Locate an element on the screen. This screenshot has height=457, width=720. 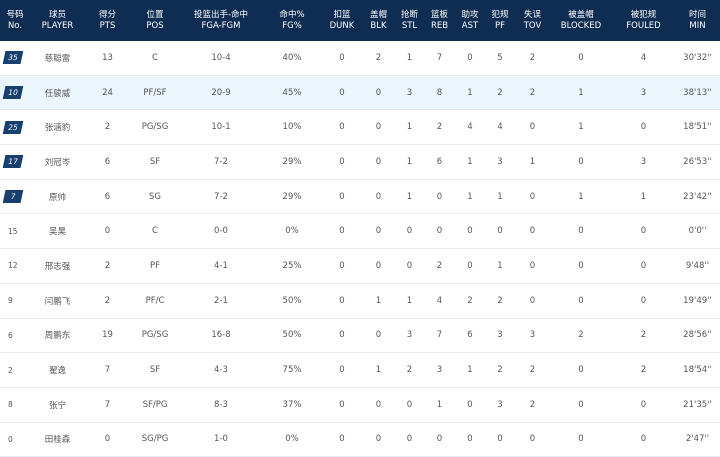
stat-cell: 26'53'' is located at coordinates (697, 162).